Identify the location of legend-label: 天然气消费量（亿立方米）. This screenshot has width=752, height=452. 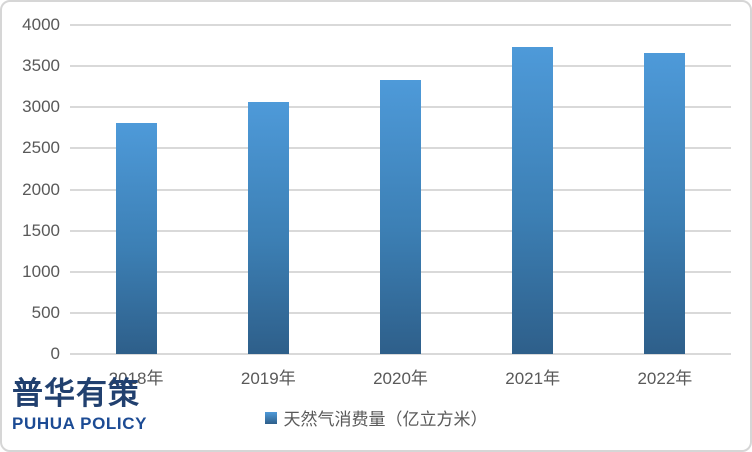
(385, 419).